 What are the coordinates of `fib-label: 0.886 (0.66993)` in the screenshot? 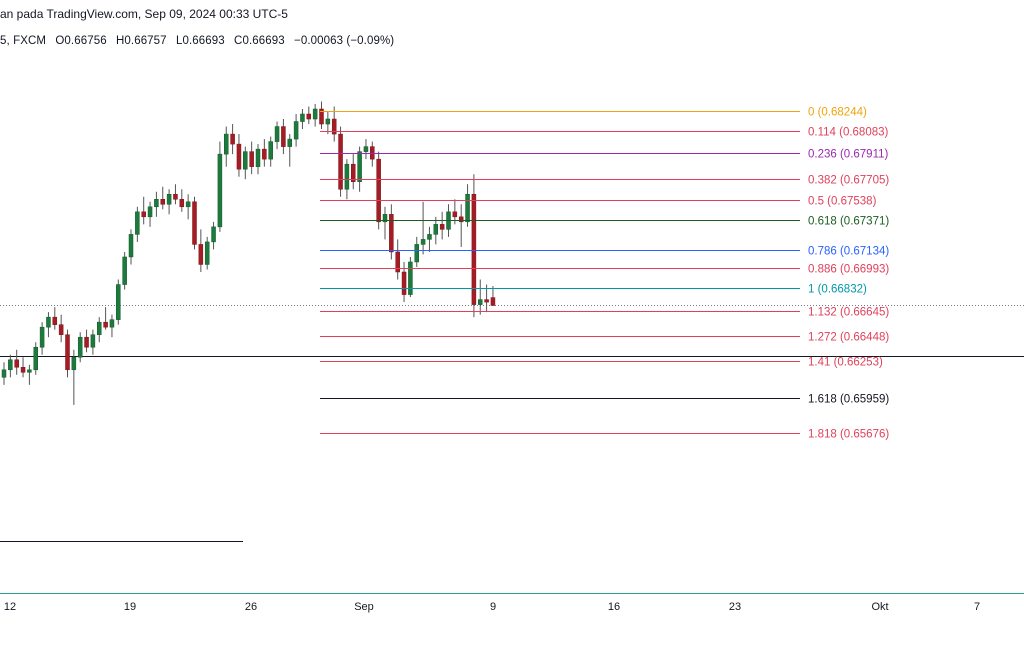 It's located at (848, 270).